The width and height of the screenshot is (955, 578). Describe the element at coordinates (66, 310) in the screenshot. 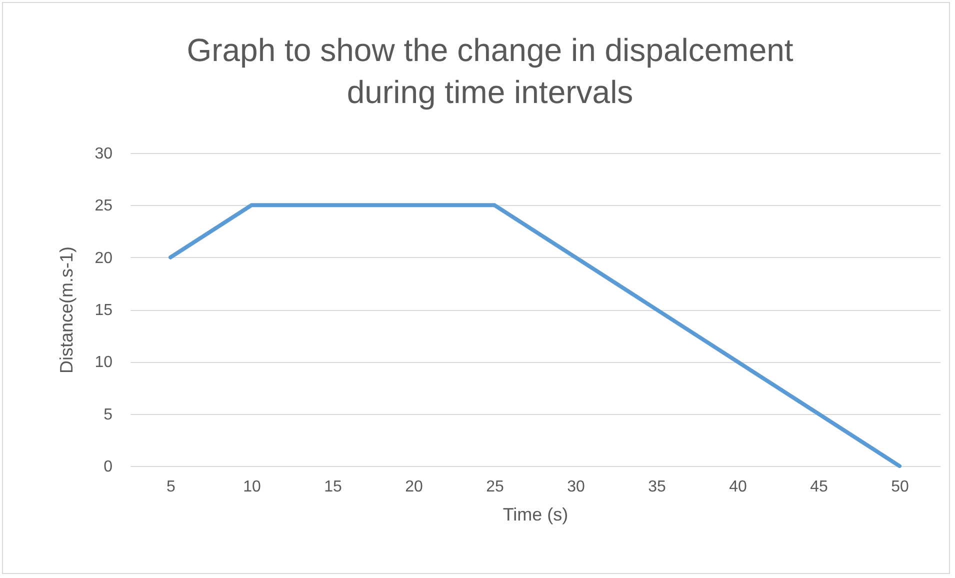

I see `y-axis-title: Distance(m.s-1)` at that location.